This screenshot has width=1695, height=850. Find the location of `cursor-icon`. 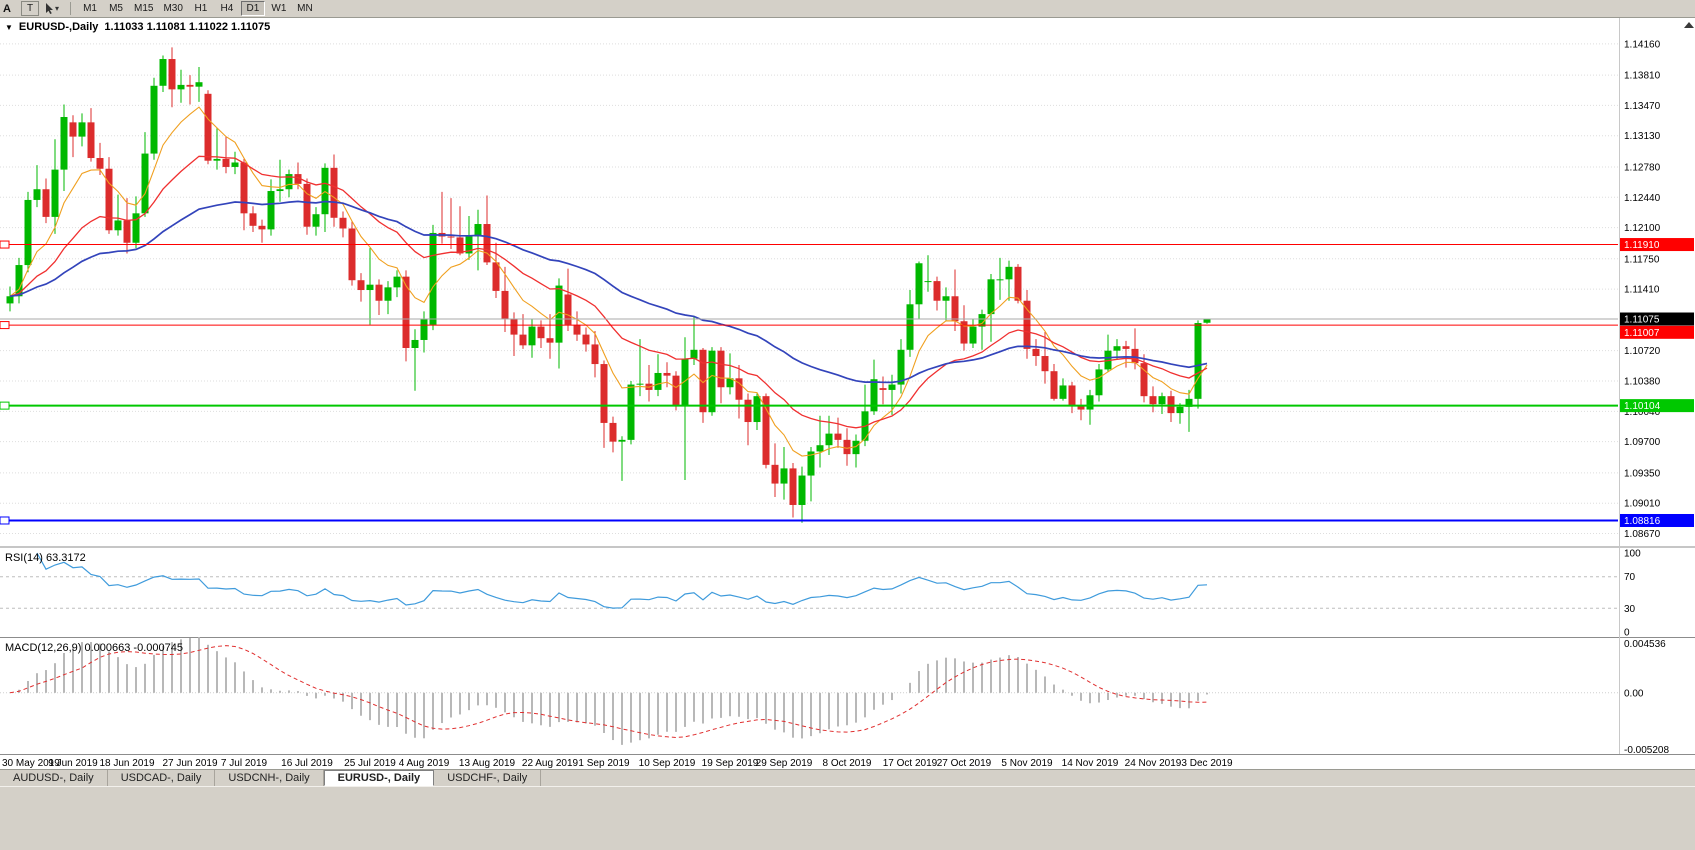

cursor-icon is located at coordinates (49, 8).